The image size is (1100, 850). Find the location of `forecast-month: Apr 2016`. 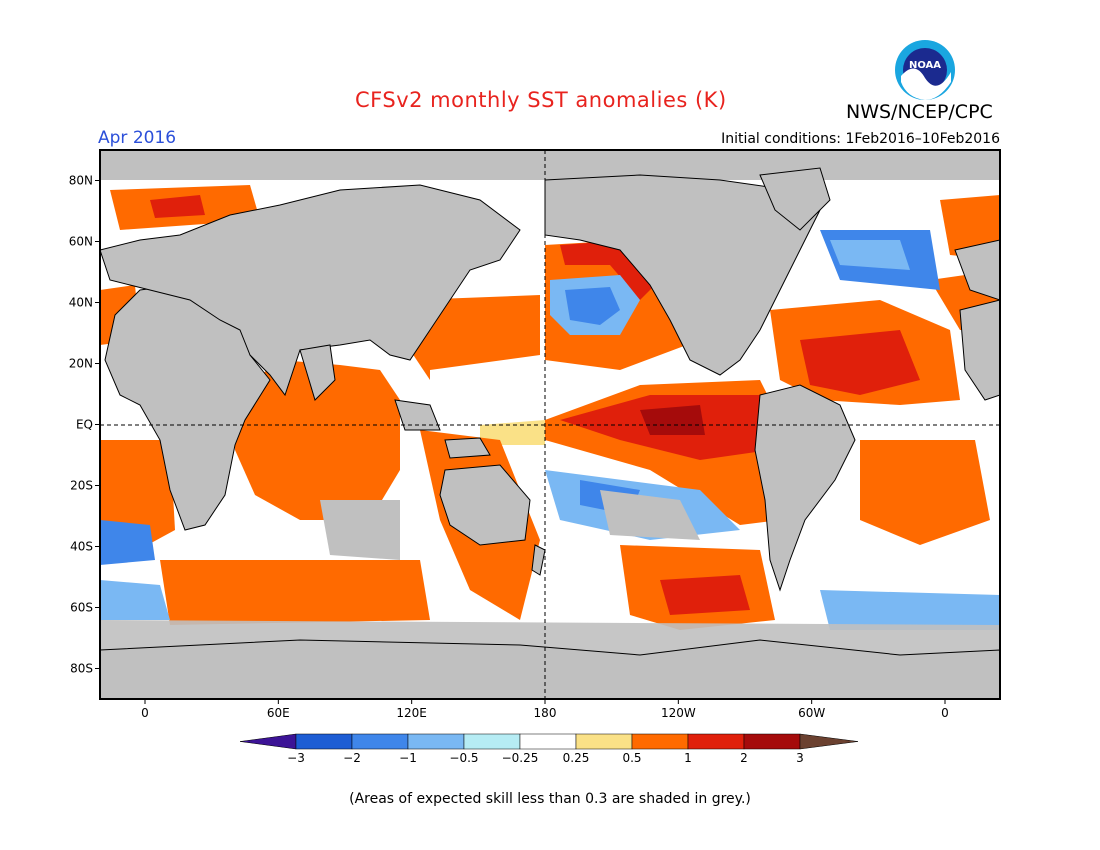

forecast-month: Apr 2016 is located at coordinates (137, 138).